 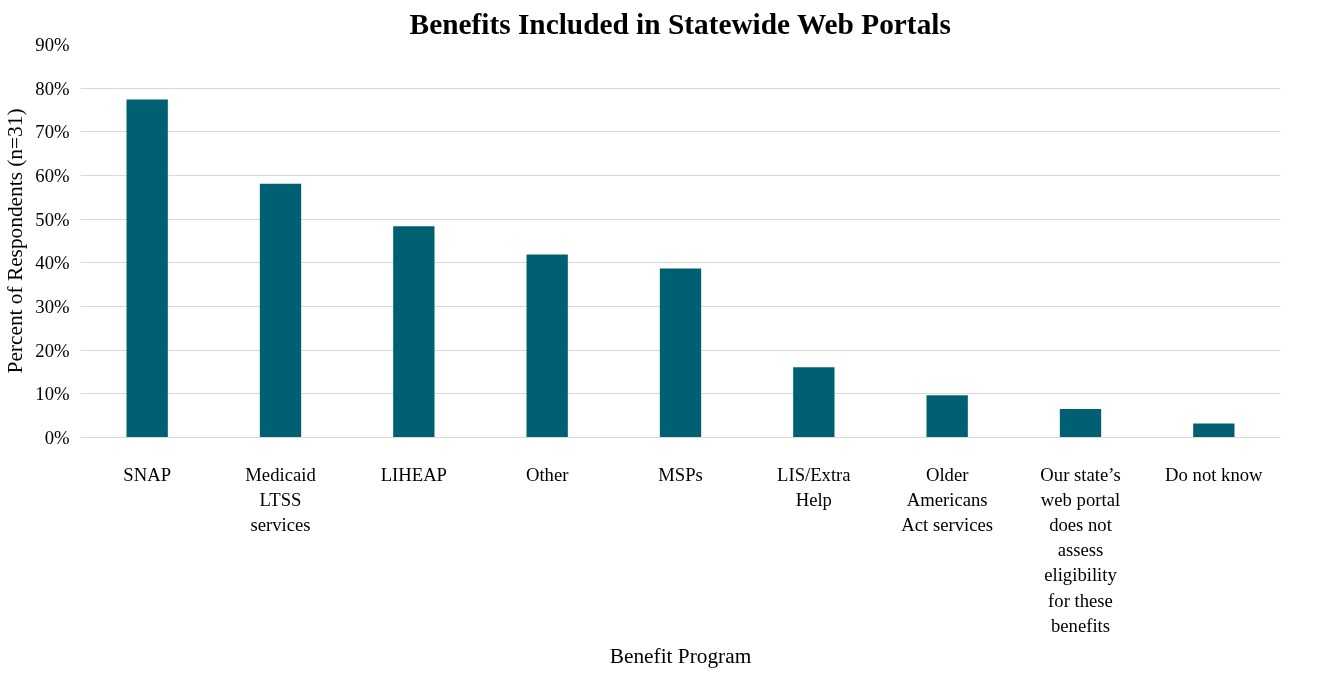 I want to click on x-tick-label: Other, so click(x=547, y=474).